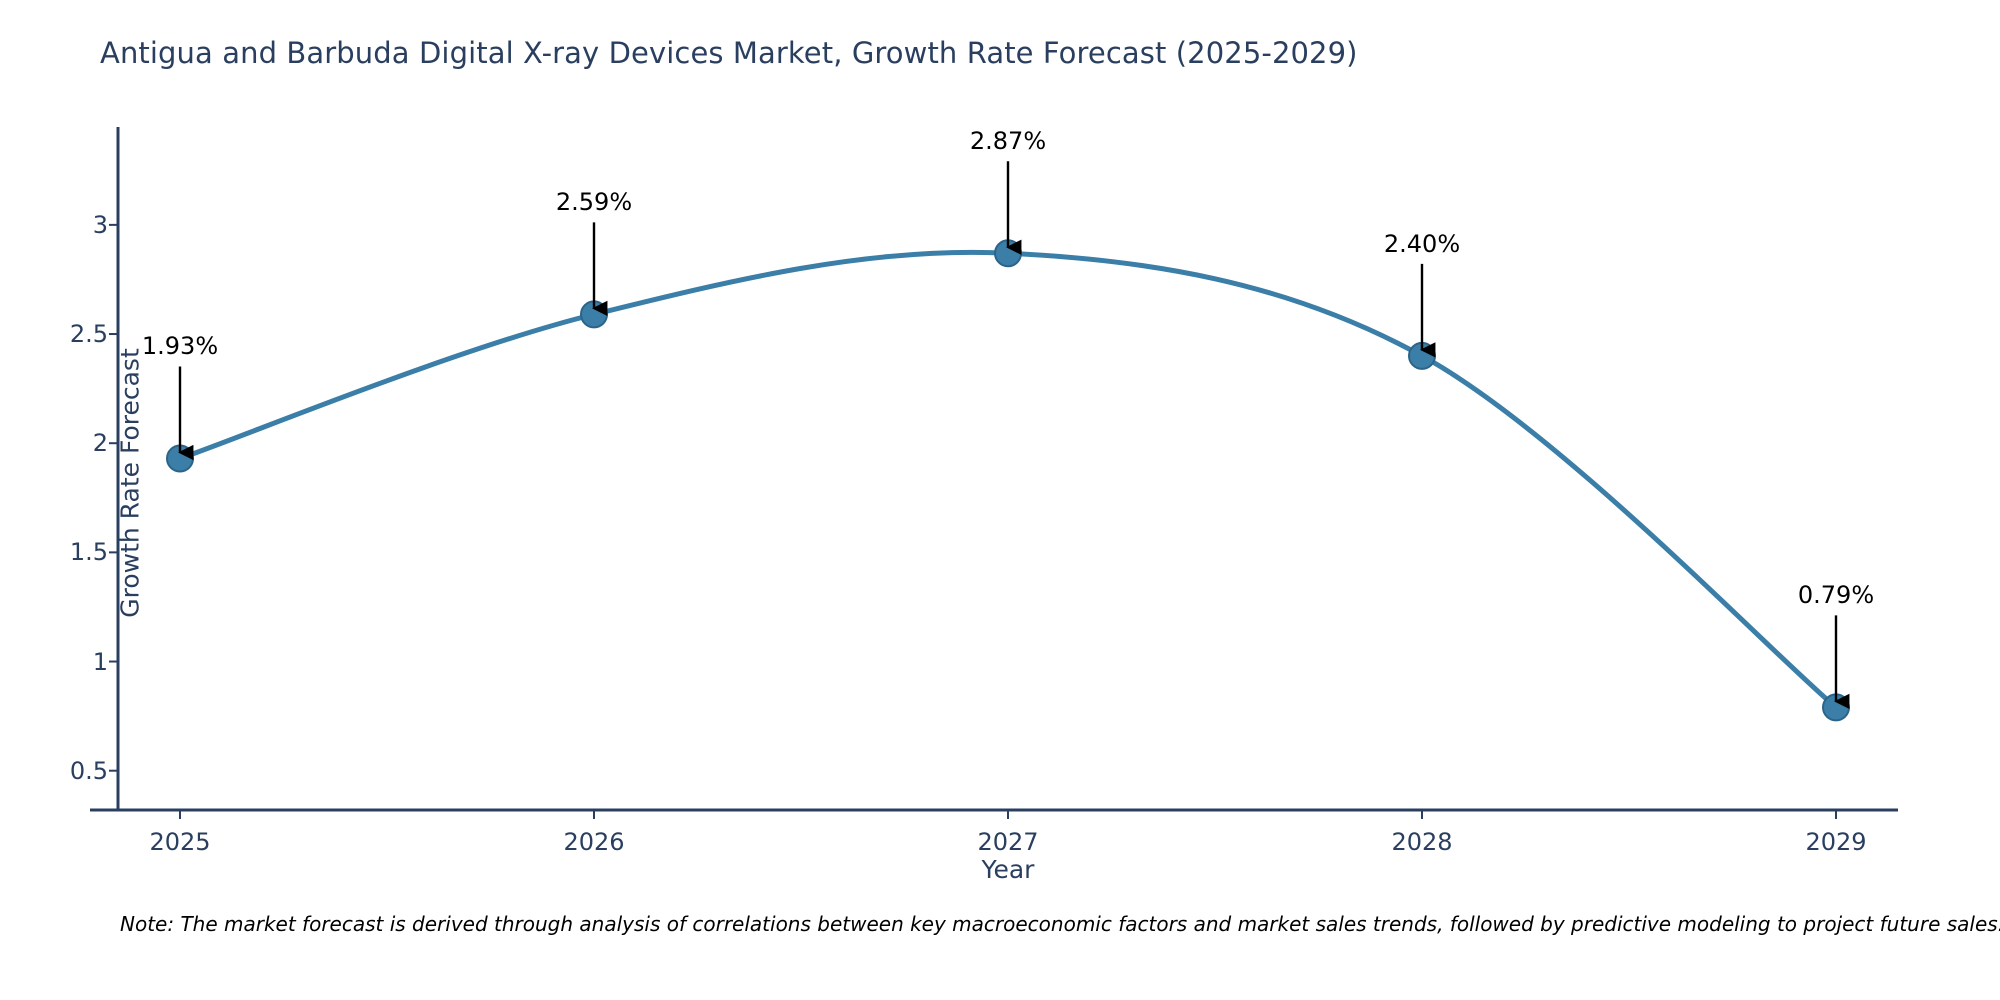  I want to click on x-axis-tick-labels: 2025 2026 2027 2028 2029, so click(1008, 833).